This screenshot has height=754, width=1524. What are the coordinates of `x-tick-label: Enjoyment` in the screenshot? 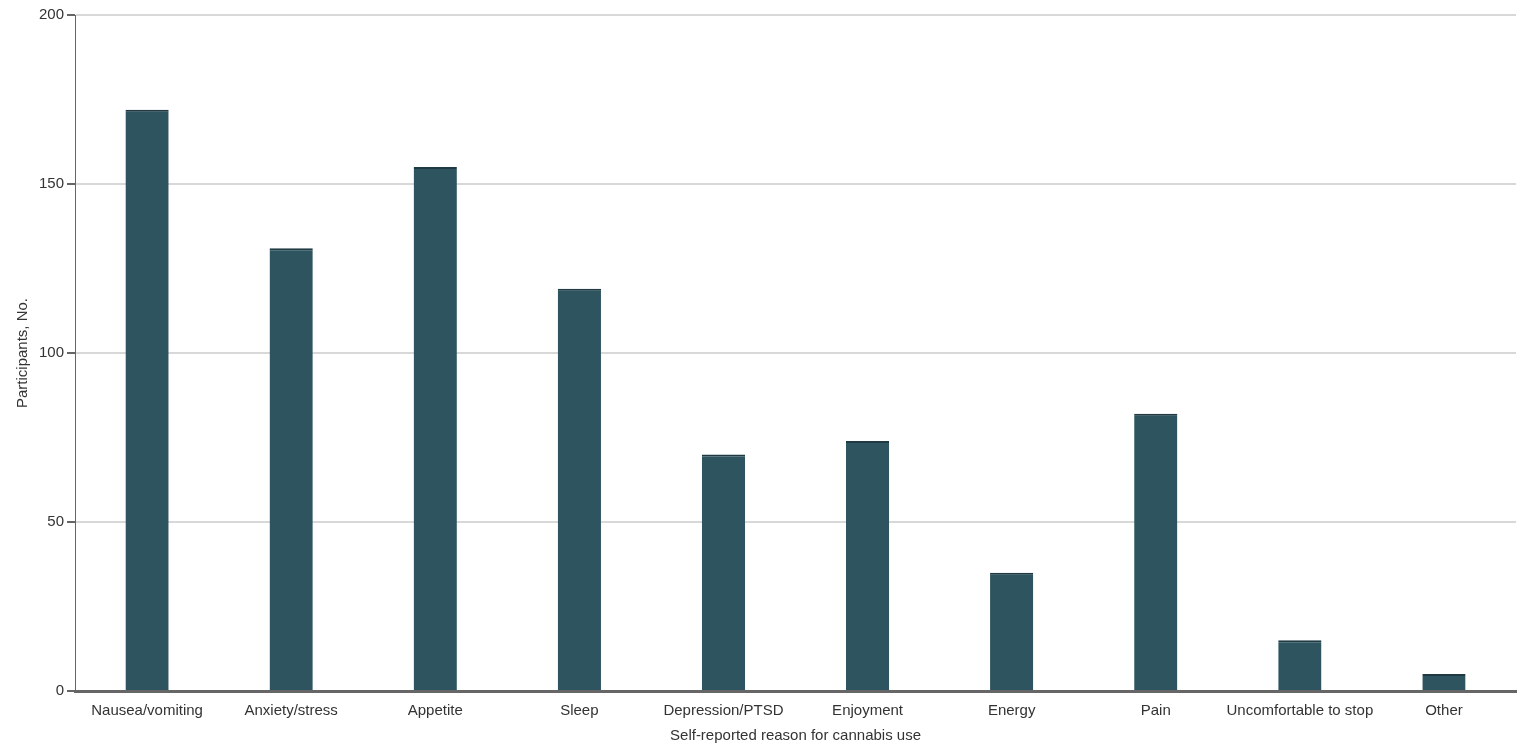 It's located at (868, 710).